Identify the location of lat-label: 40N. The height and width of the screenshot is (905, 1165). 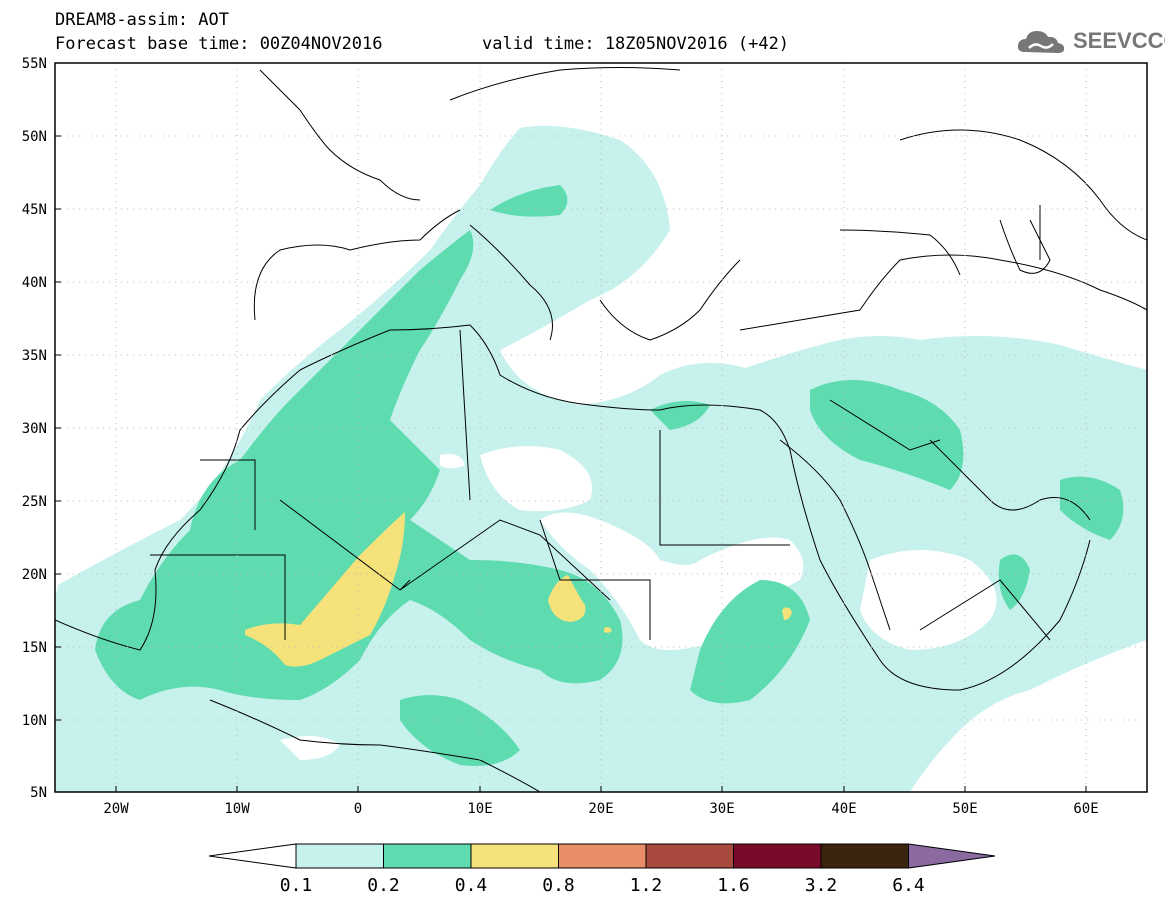
(34, 283).